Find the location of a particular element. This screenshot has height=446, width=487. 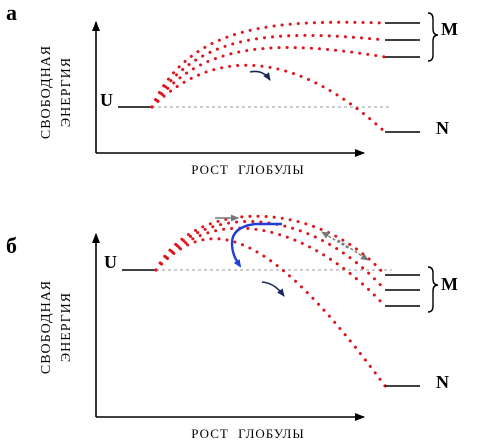

panel-a-brace-icon is located at coordinates (433, 37).